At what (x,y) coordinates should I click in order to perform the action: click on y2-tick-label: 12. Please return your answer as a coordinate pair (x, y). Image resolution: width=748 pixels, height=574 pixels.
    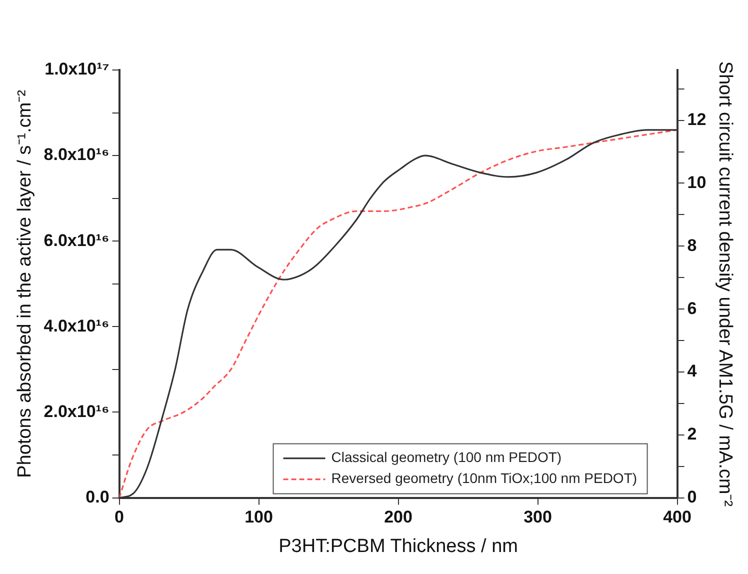
    Looking at the image, I should click on (696, 120).